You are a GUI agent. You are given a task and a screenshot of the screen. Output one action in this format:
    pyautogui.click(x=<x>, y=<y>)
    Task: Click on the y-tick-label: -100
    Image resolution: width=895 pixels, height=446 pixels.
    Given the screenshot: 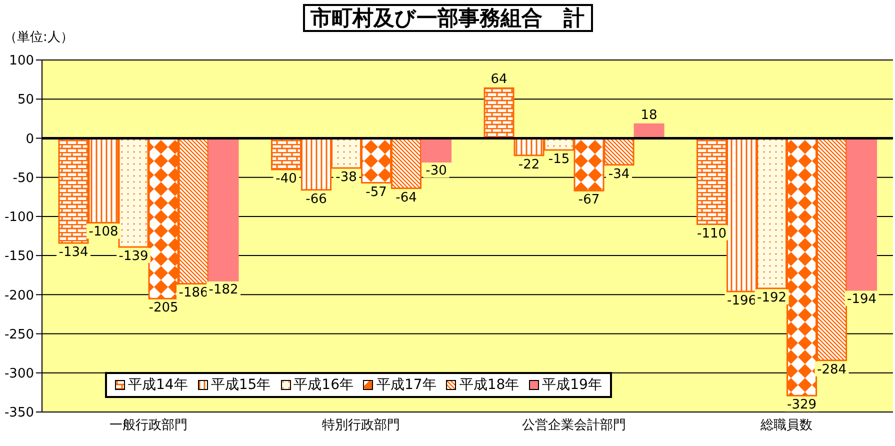 What is the action you would take?
    pyautogui.click(x=19, y=218)
    